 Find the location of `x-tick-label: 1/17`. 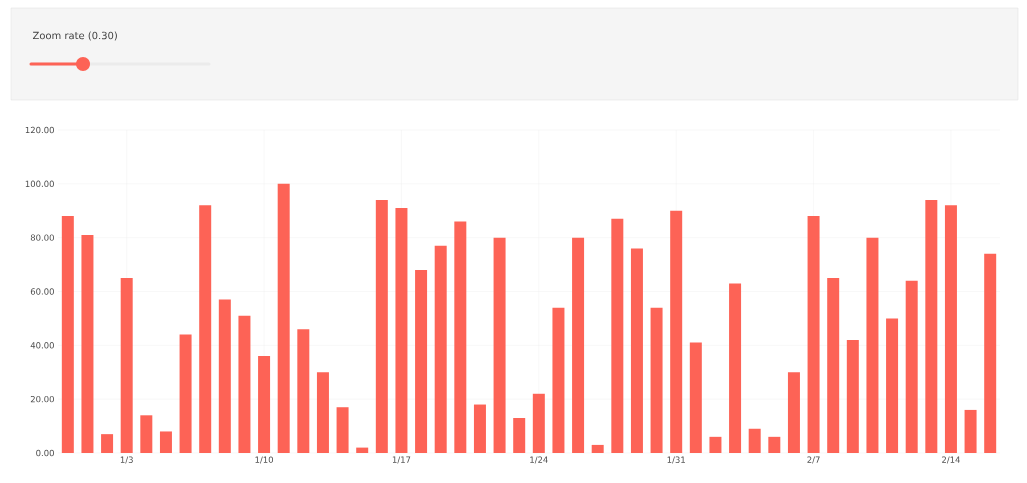

x-tick-label: 1/17 is located at coordinates (401, 460).